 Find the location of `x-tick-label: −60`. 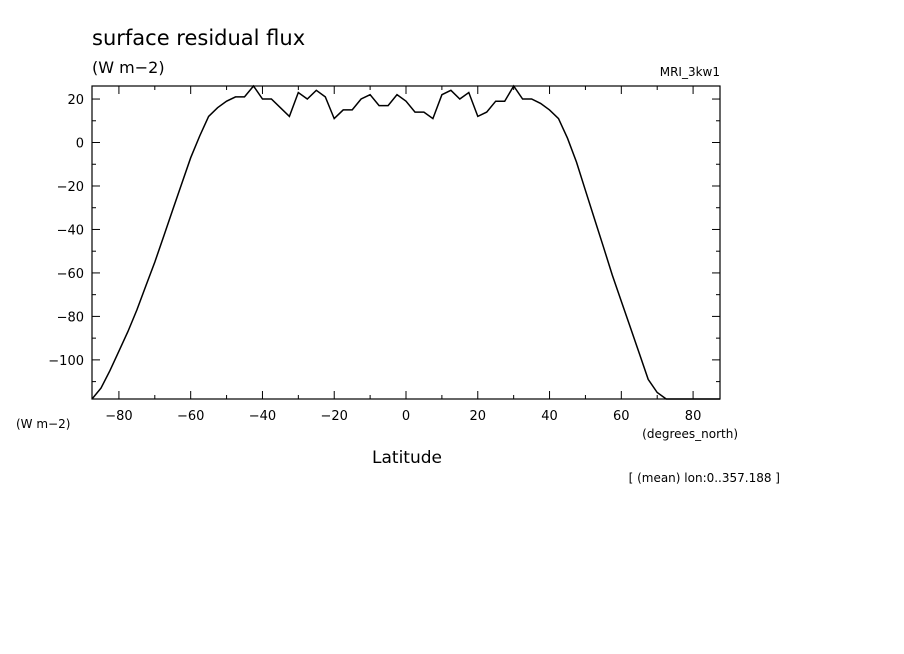

x-tick-label: −60 is located at coordinates (190, 416).